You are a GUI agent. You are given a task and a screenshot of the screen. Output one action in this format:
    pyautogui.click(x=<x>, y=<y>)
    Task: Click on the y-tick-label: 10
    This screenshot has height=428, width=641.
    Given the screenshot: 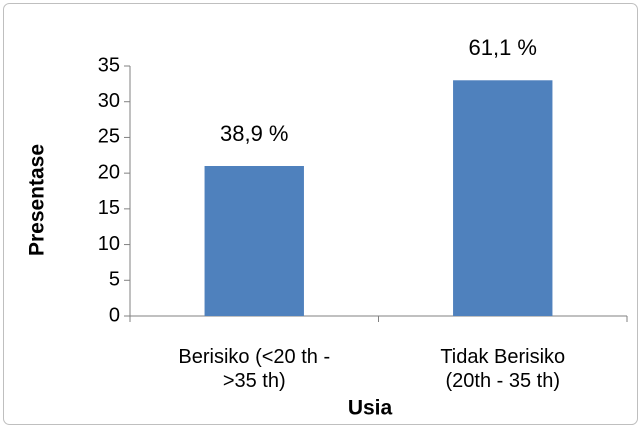 What is the action you would take?
    pyautogui.click(x=109, y=244)
    